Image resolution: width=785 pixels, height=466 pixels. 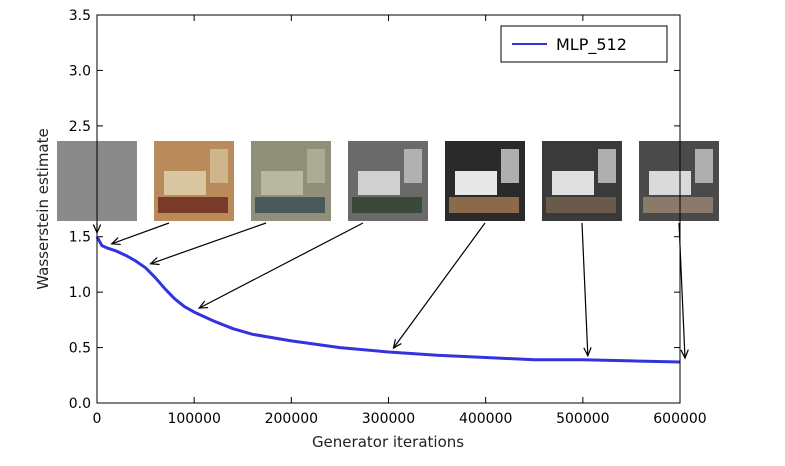 I want to click on x-tick-label: 100000, so click(x=193, y=419).